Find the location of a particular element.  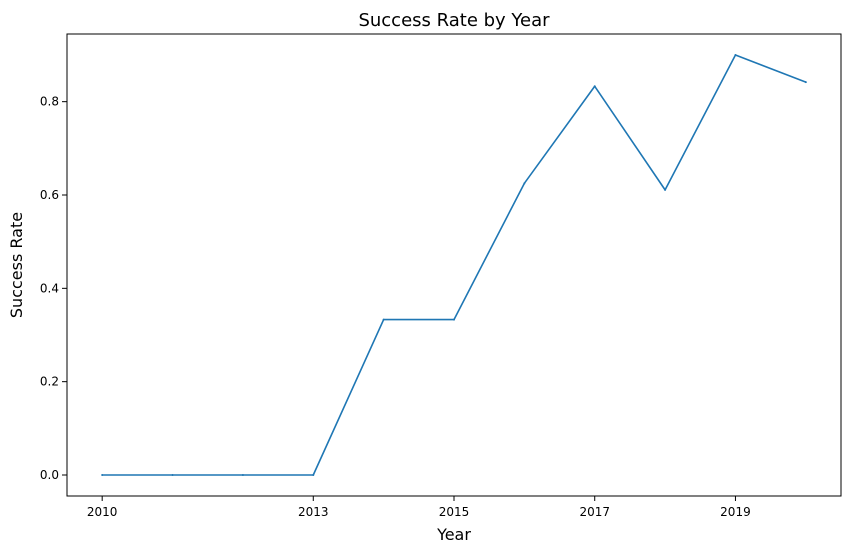

y-tick-label: 0.0 is located at coordinates (49, 475).